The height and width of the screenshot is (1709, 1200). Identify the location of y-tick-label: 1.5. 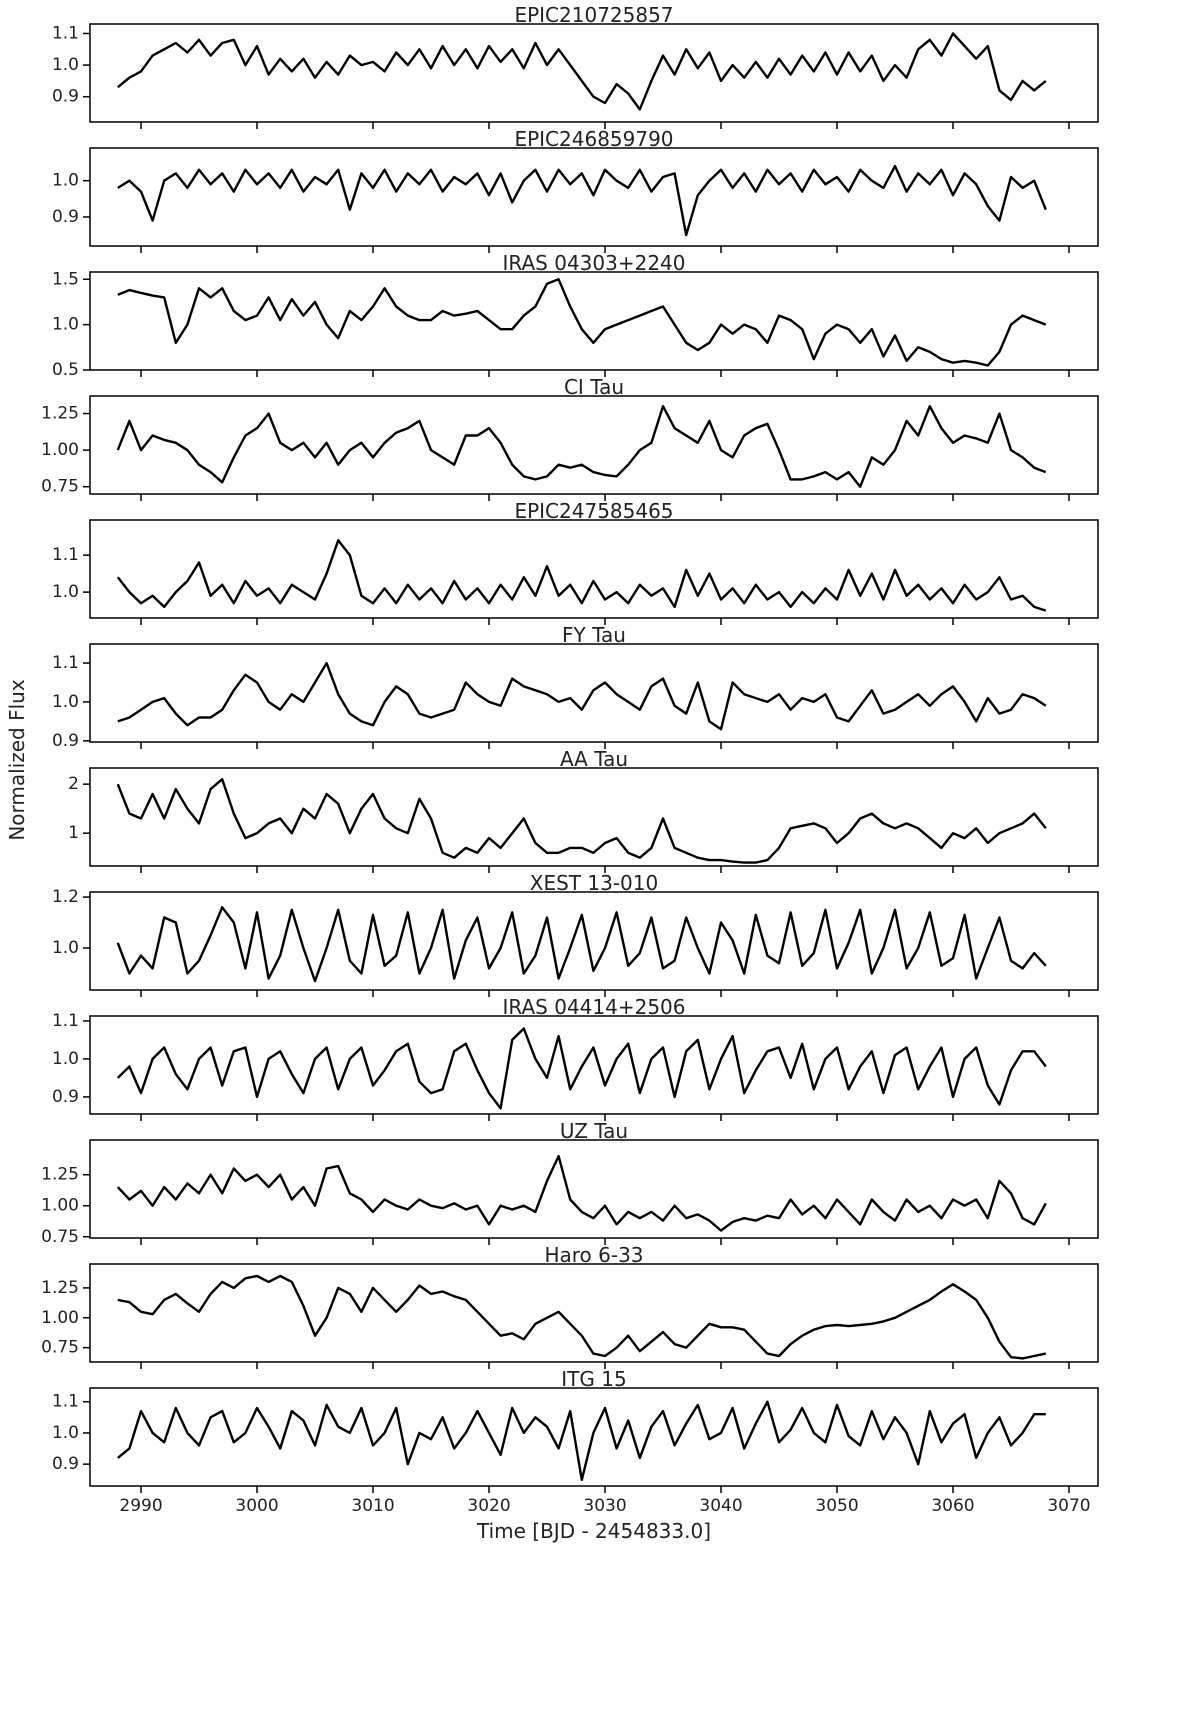
(65, 279).